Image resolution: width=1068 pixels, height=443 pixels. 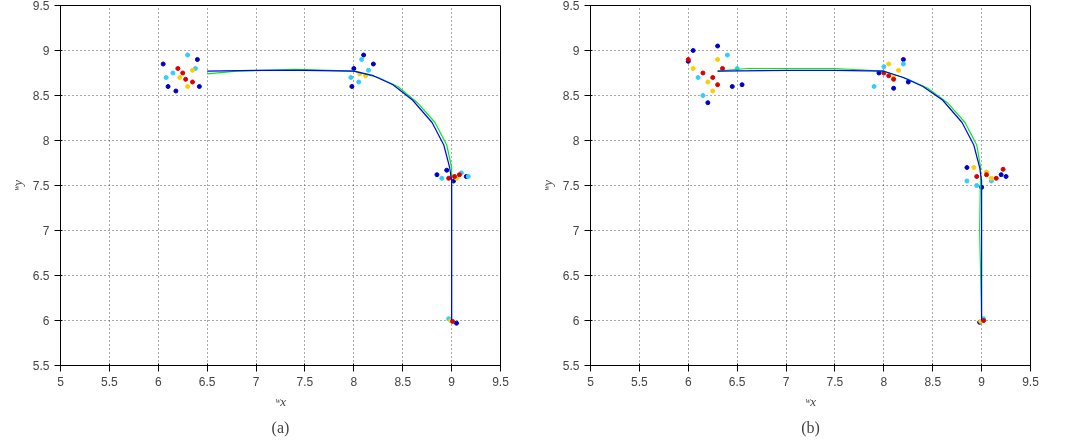 What do you see at coordinates (810, 427) in the screenshot?
I see `text: (b)` at bounding box center [810, 427].